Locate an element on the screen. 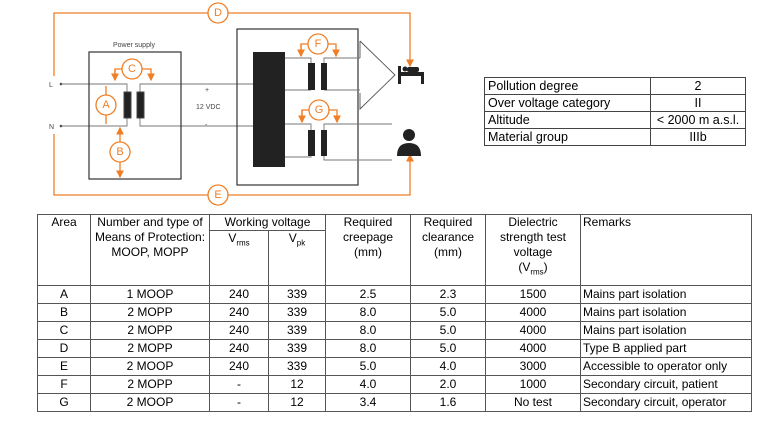  power-supply-label: Power supply is located at coordinates (134, 45).